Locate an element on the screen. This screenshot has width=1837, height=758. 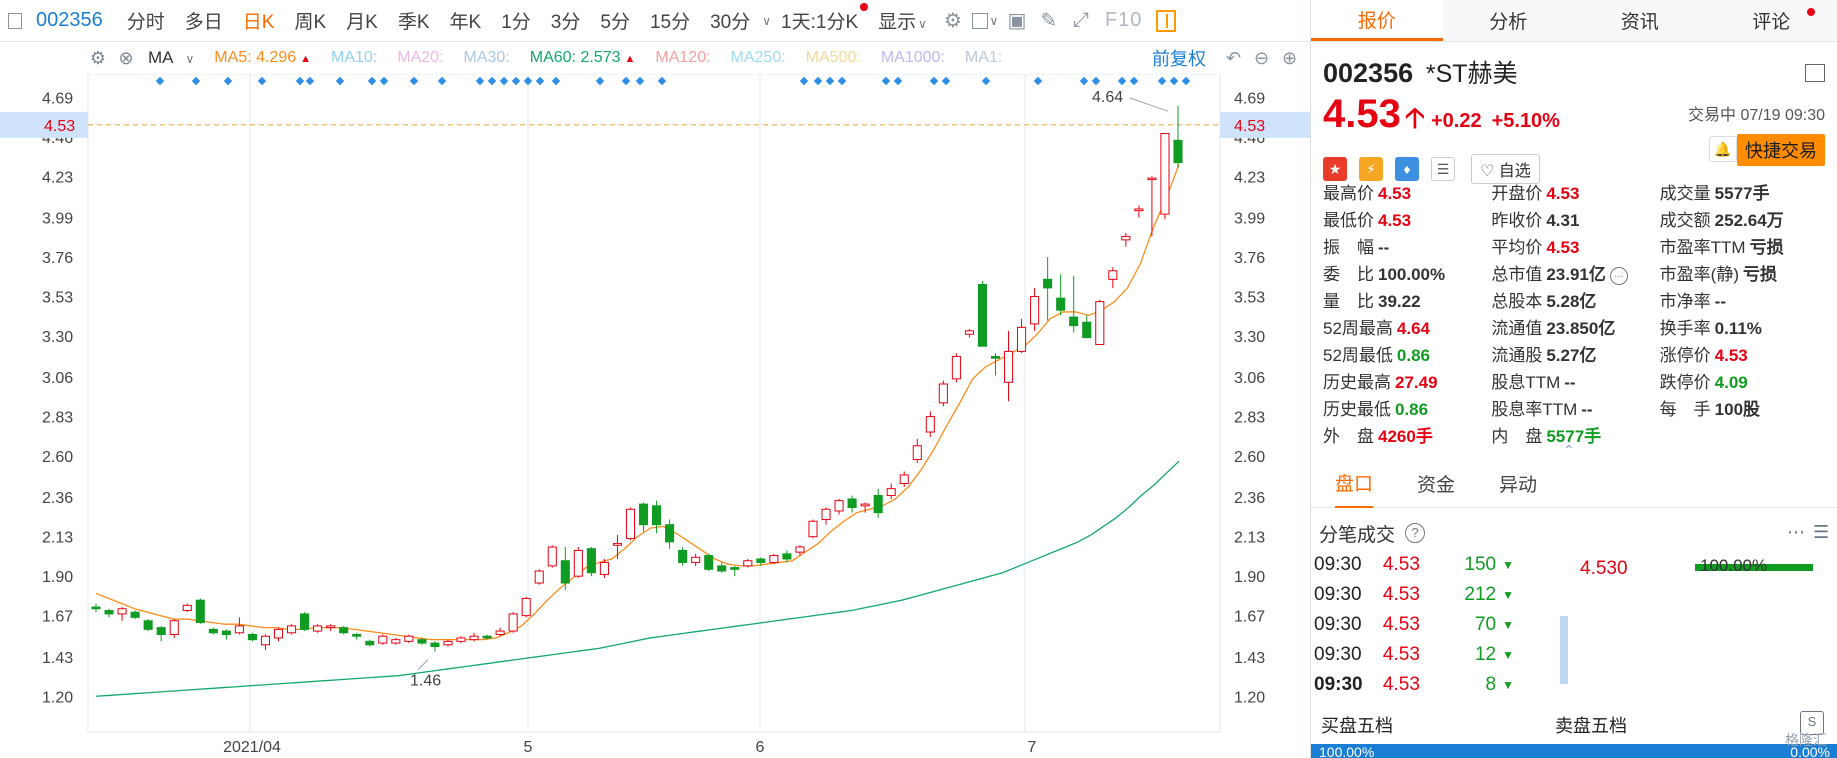
alert-bell-icon: 🔔 is located at coordinates (1723, 149).